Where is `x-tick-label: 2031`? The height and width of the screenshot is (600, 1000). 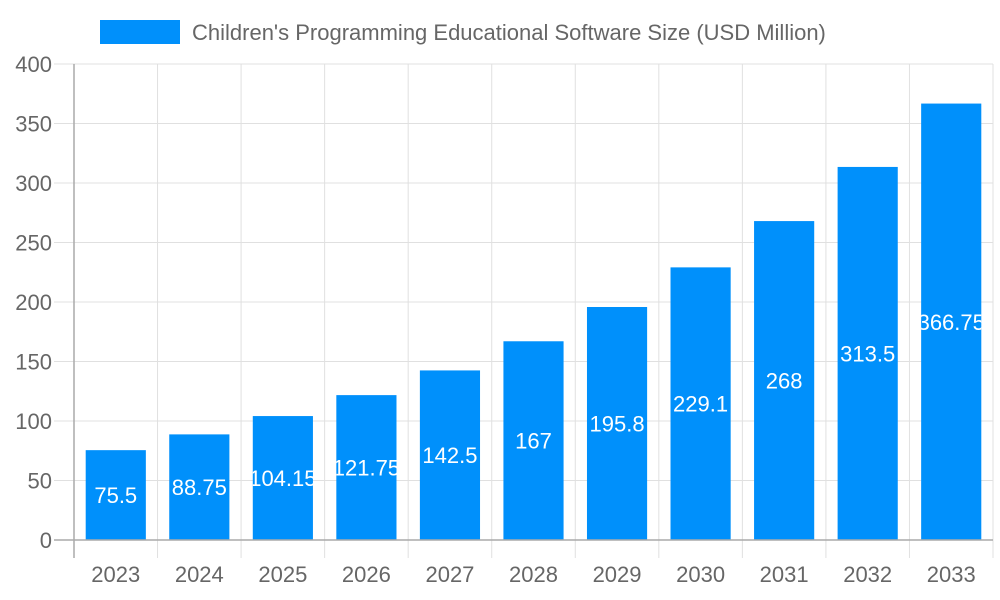 x-tick-label: 2031 is located at coordinates (784, 574).